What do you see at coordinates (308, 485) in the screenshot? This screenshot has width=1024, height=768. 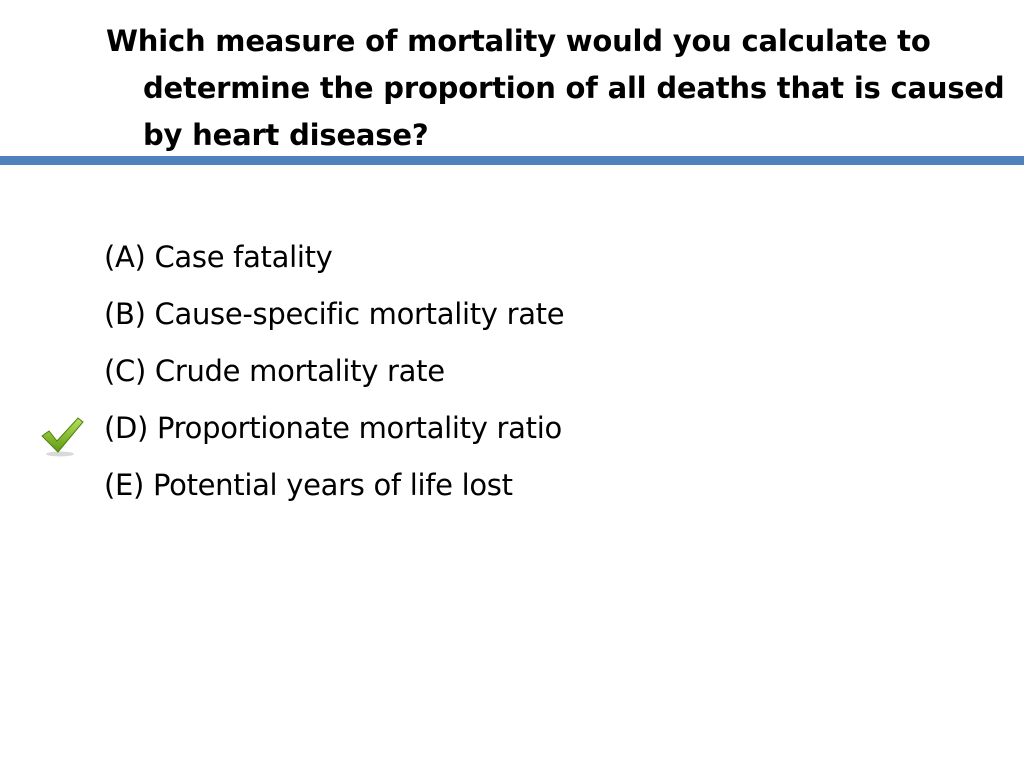 I see `option-e: (E) Potential years of life lost` at bounding box center [308, 485].